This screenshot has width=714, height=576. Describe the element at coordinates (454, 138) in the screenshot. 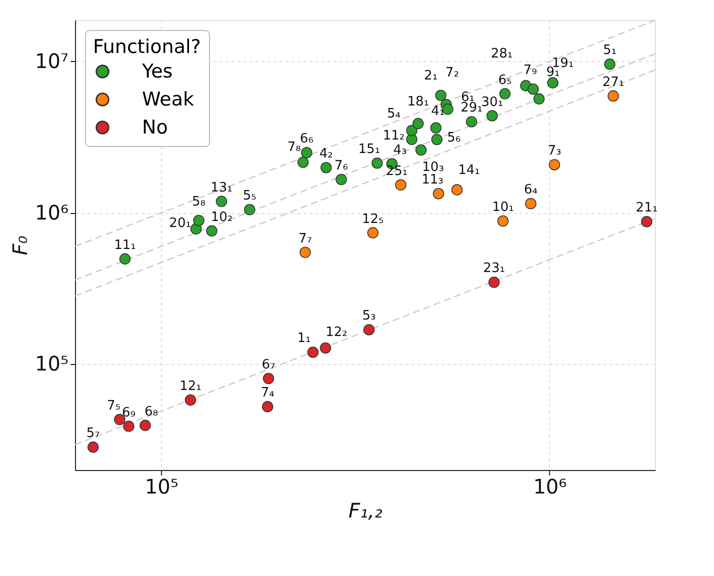

I see `annotation: 5₆` at that location.